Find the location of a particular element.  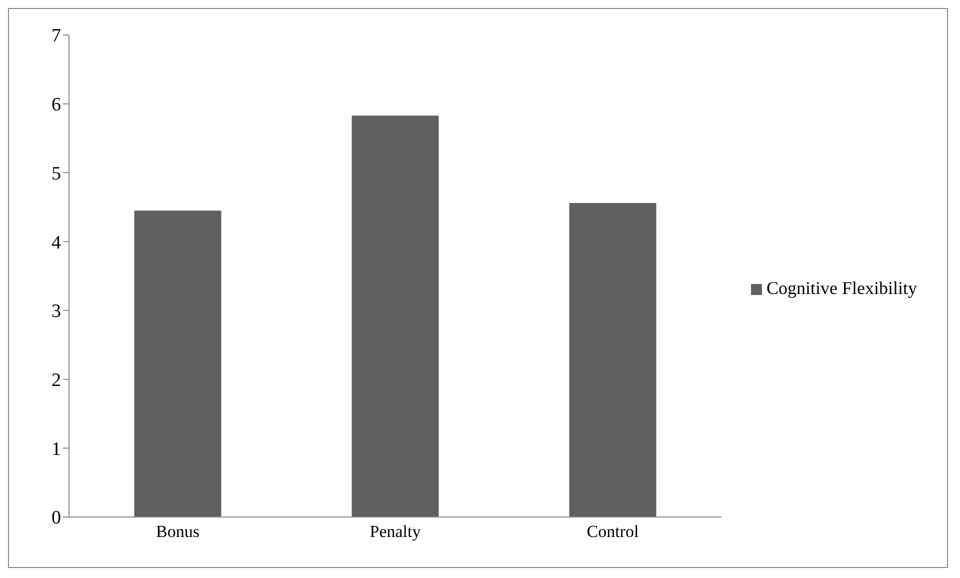

y-tick-label: 7 is located at coordinates (56, 36).